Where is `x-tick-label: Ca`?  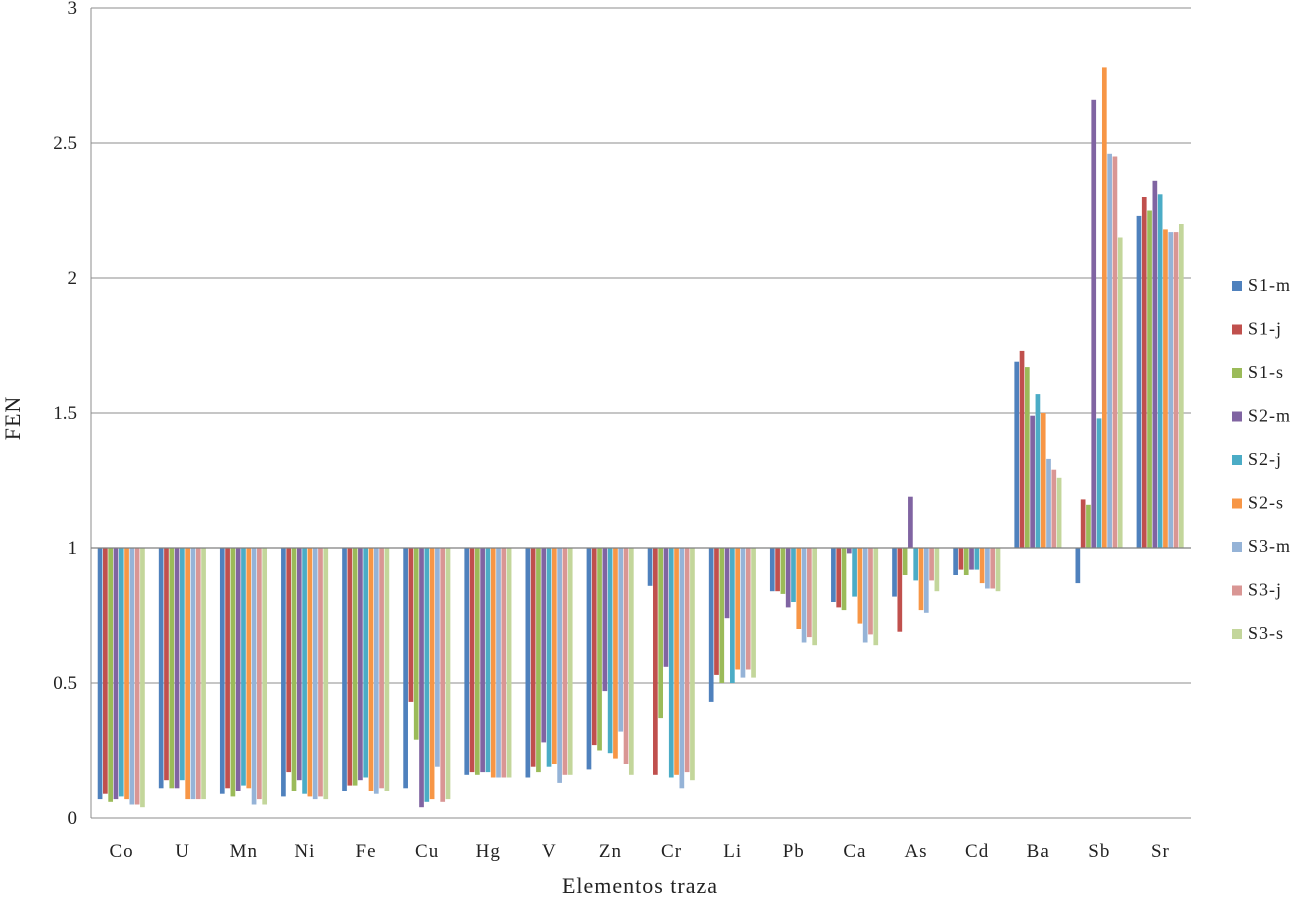
x-tick-label: Ca is located at coordinates (854, 851).